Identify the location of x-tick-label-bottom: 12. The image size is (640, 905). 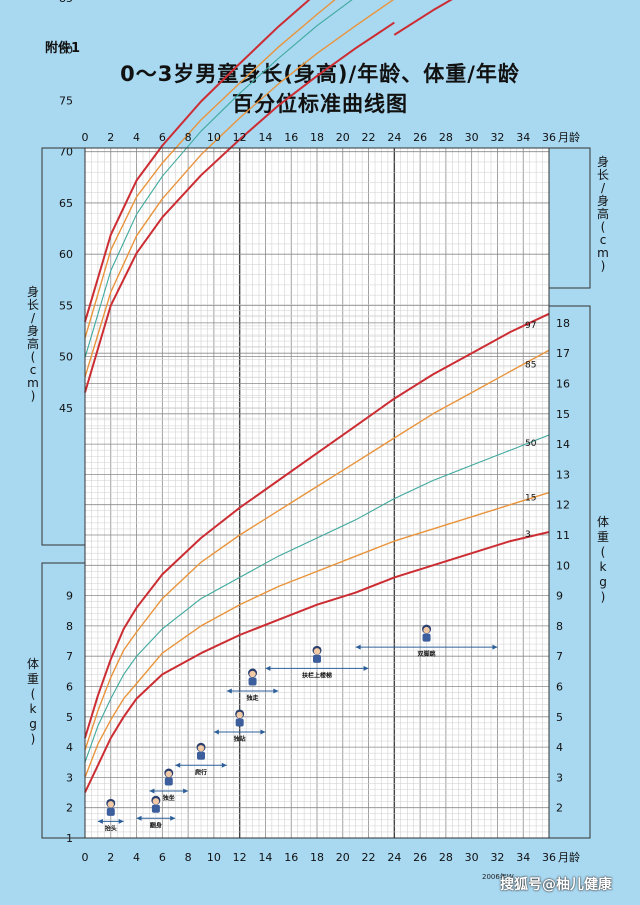
(240, 857).